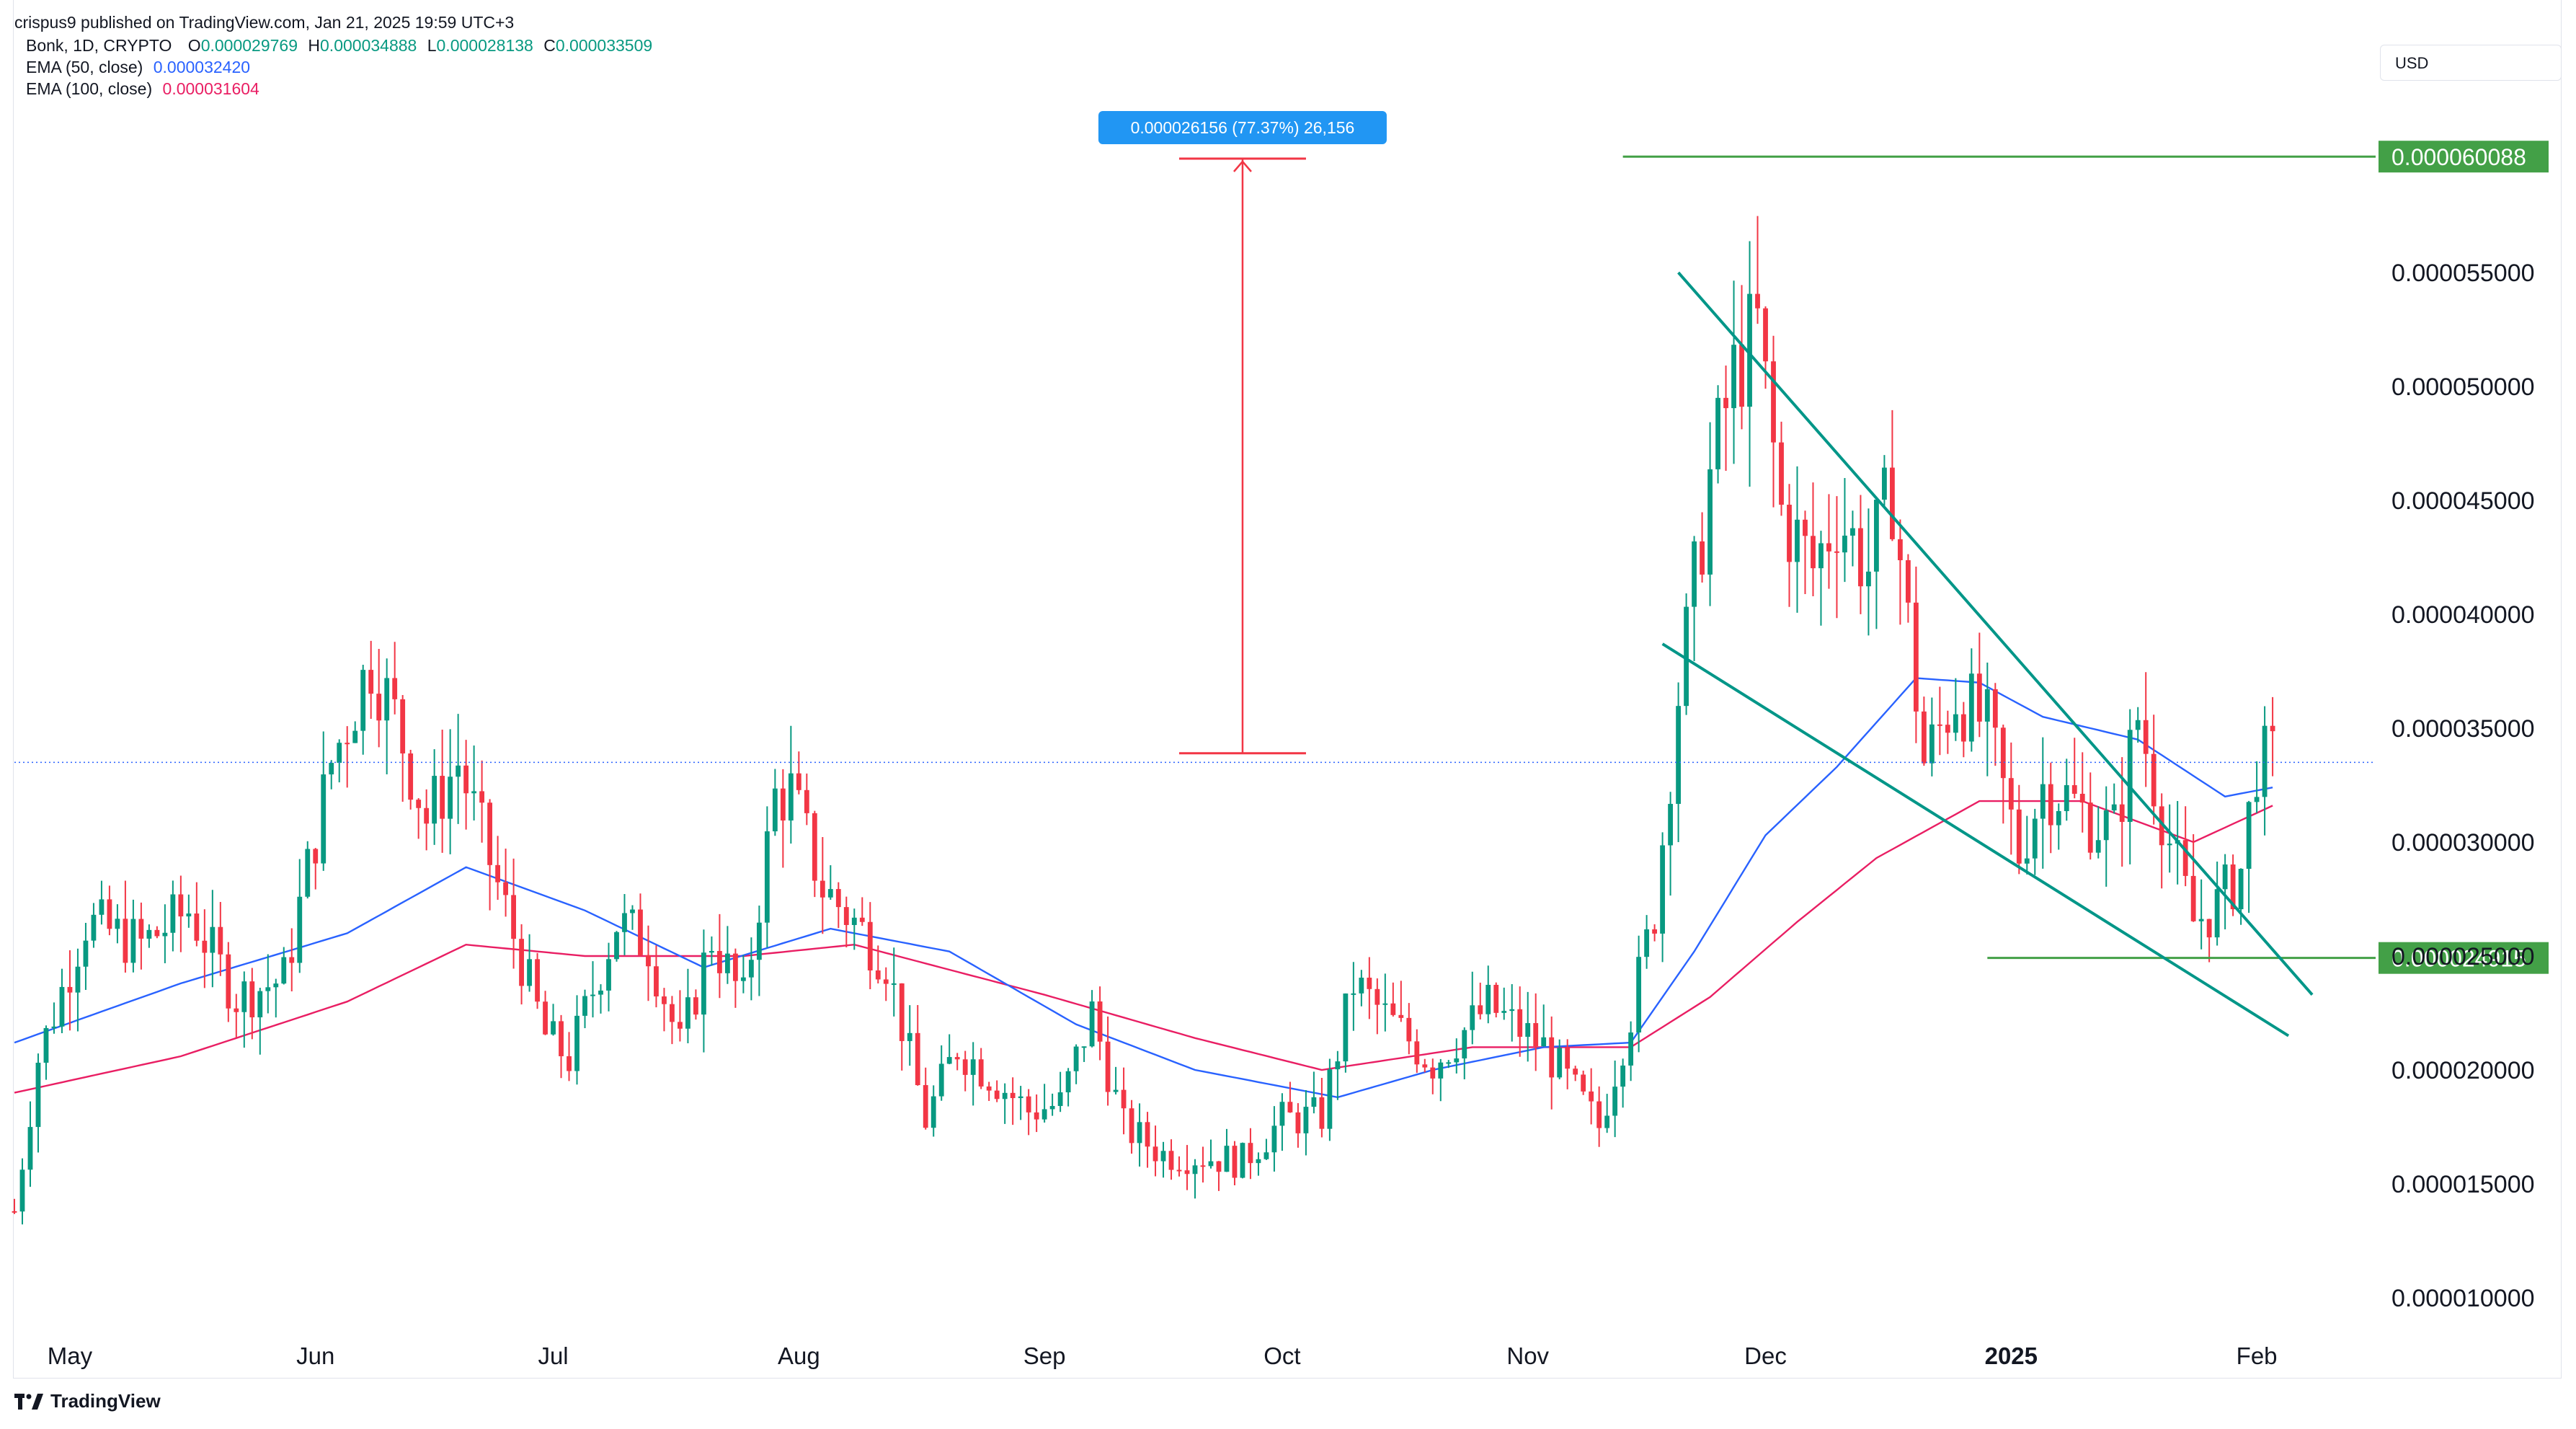  I want to click on price-tick-label: 0.000055000, so click(2463, 274).